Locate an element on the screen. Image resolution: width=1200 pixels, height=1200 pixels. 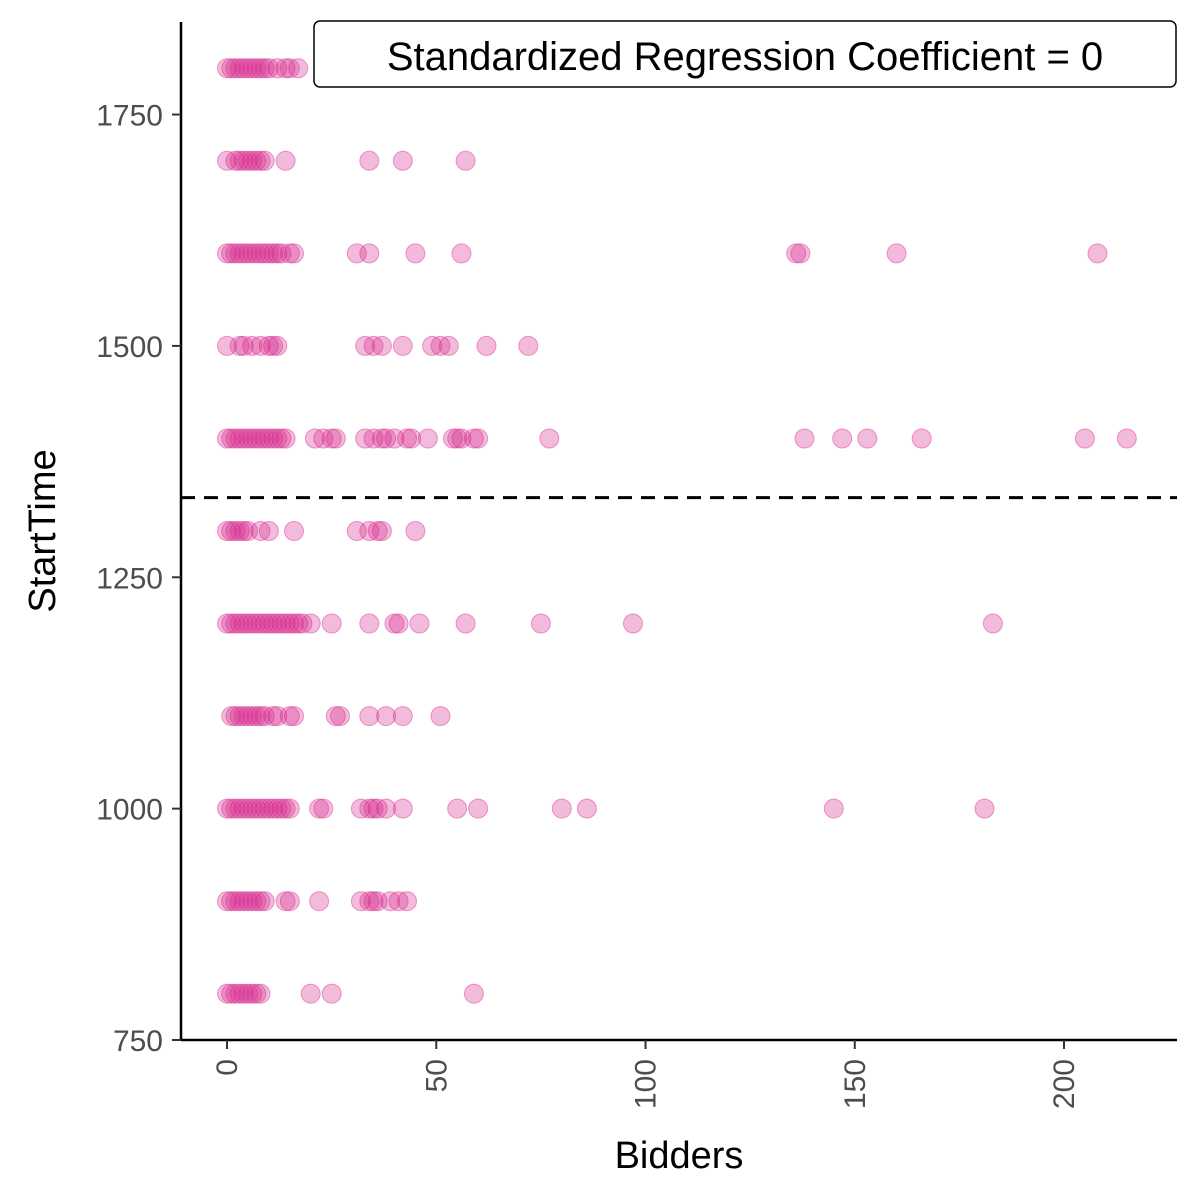
x-axis-title: Bidders is located at coordinates (679, 1156).